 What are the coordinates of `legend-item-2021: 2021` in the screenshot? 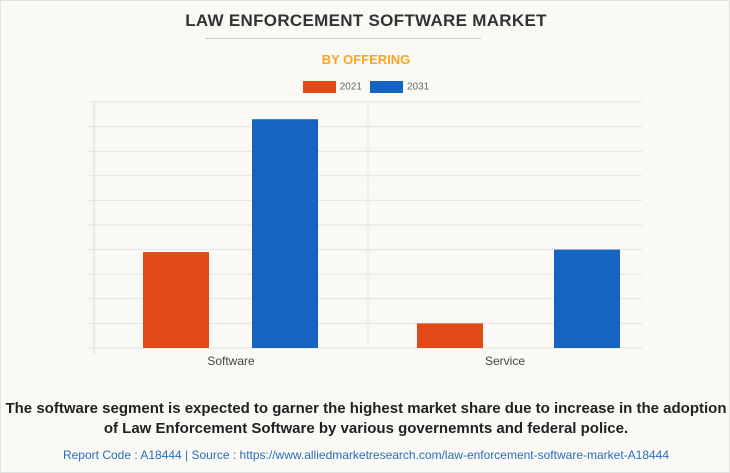 It's located at (332, 87).